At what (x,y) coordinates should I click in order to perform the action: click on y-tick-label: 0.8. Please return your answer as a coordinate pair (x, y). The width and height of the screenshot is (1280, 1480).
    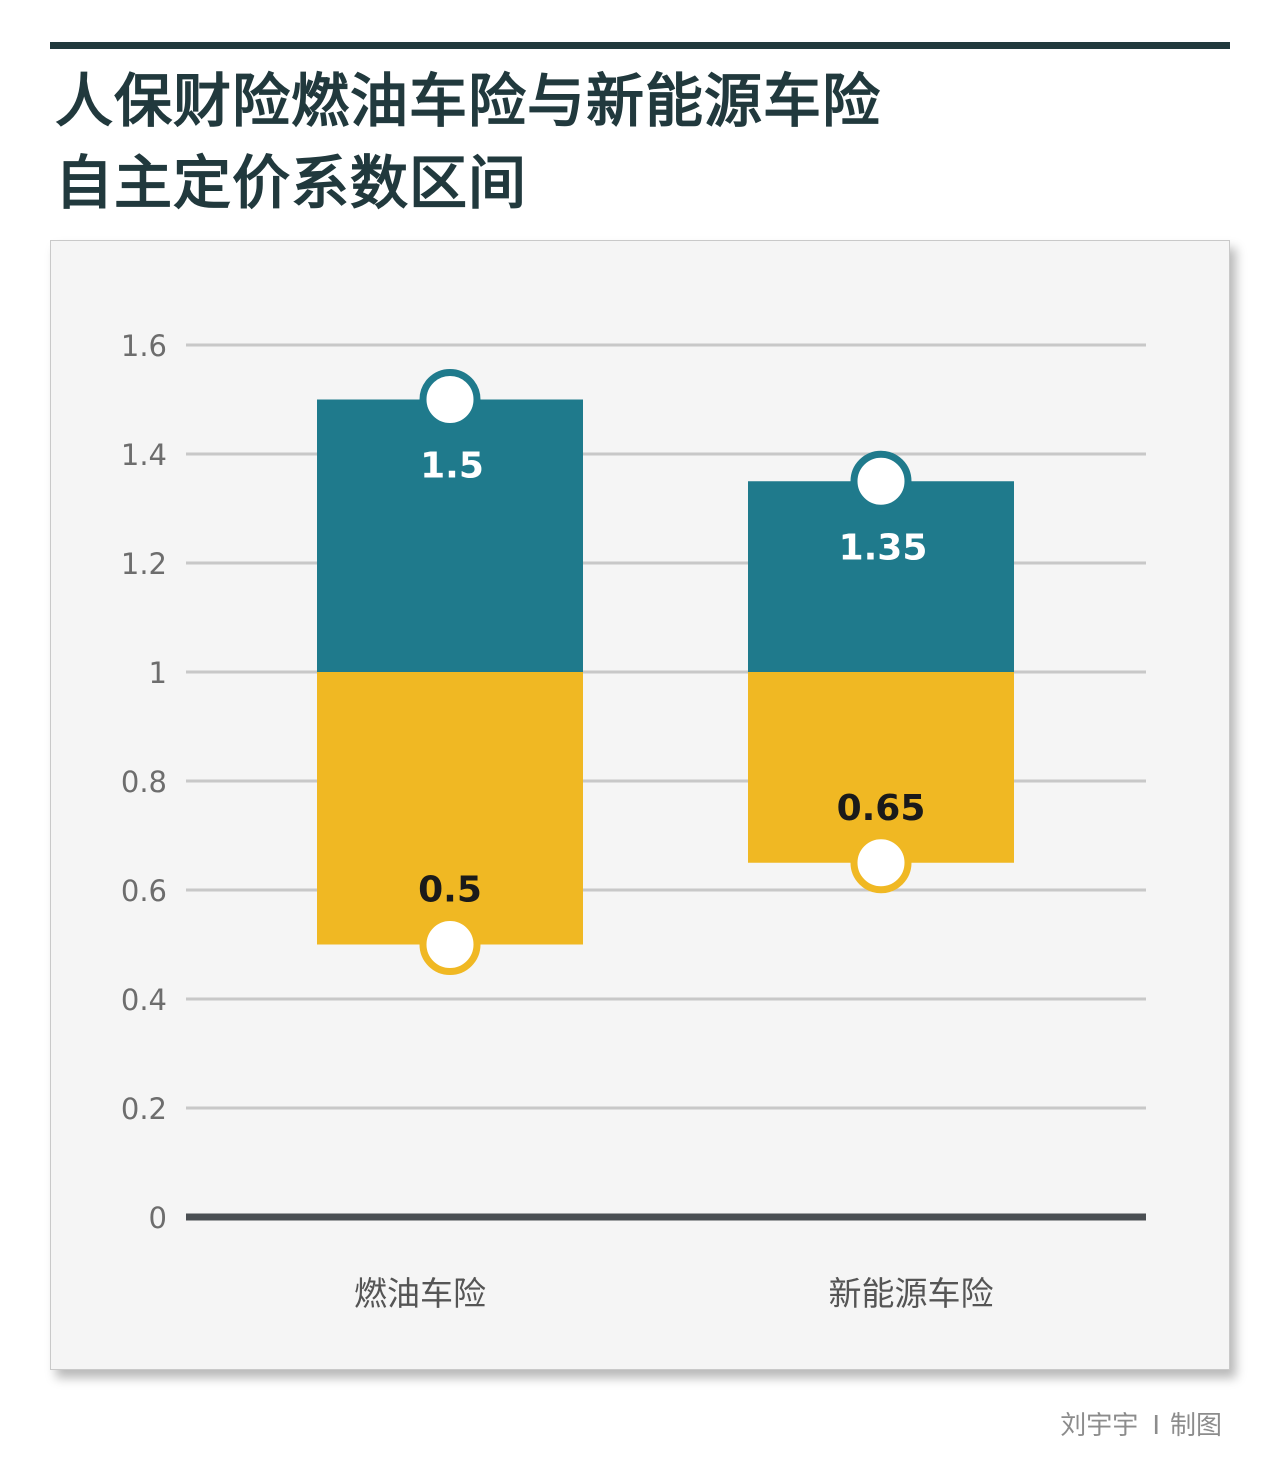
    Looking at the image, I should click on (144, 782).